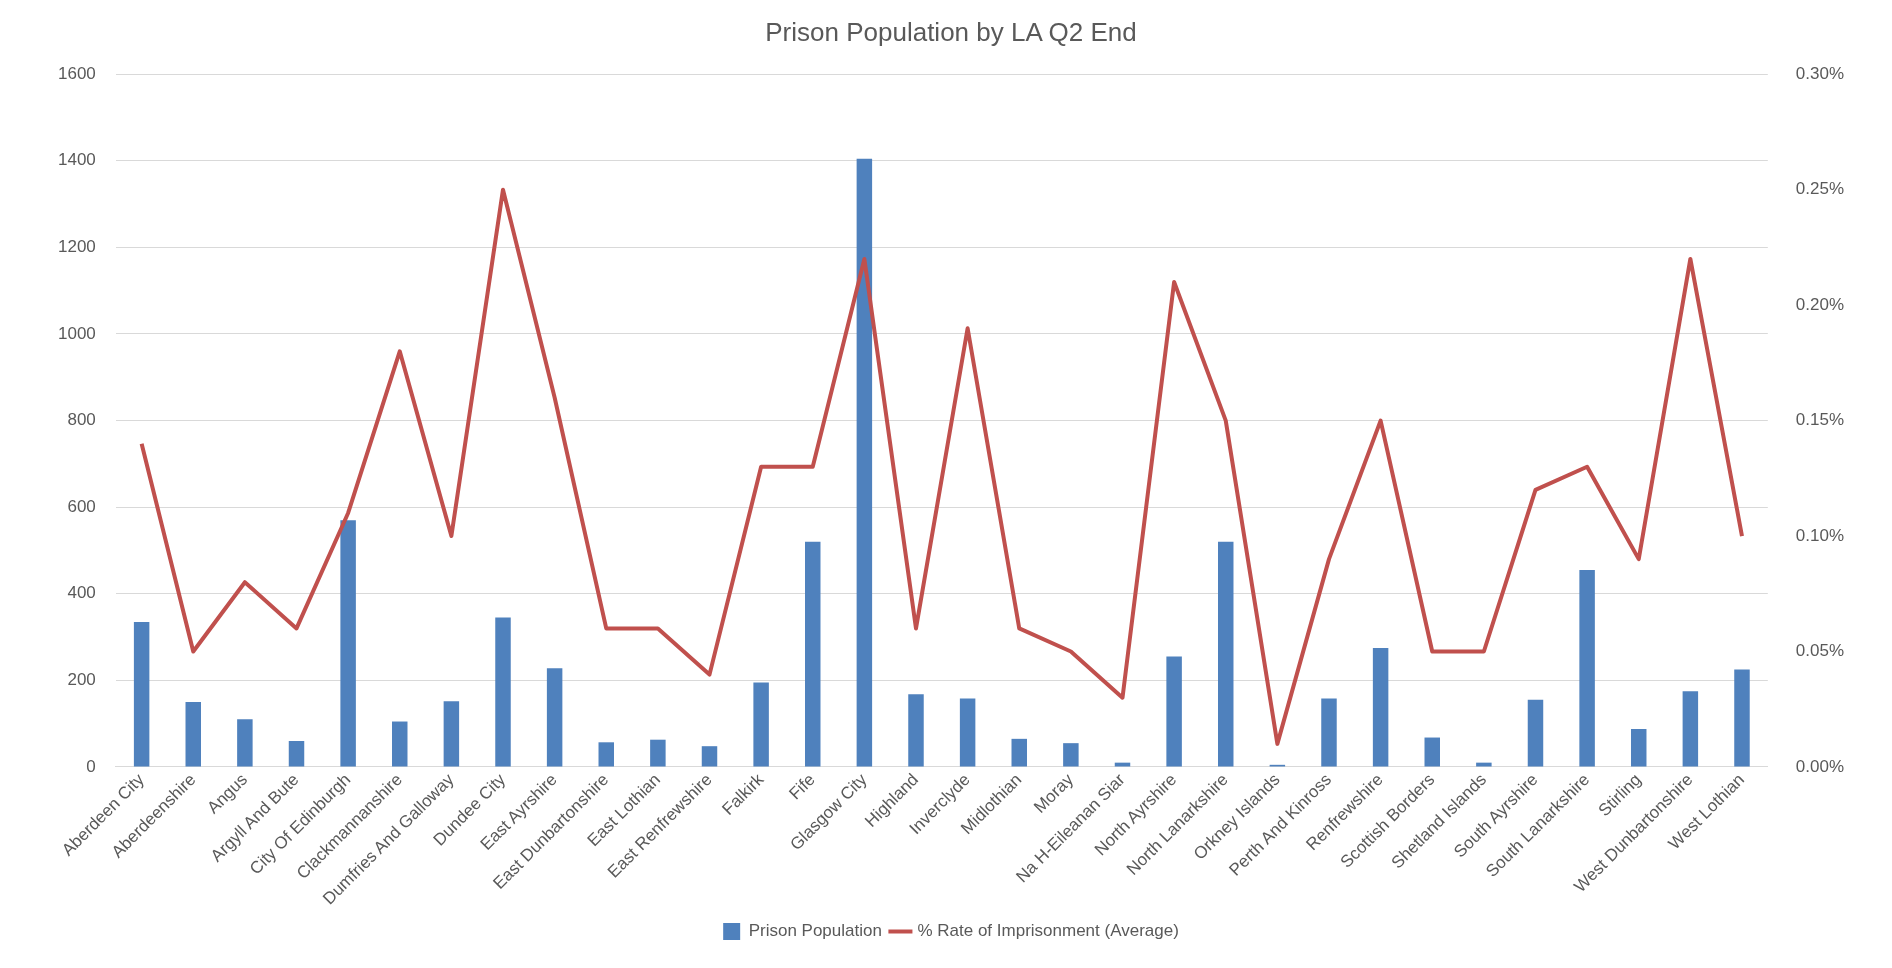 This screenshot has height=968, width=1892. Describe the element at coordinates (1819, 189) in the screenshot. I see `y2-tick-label: 0.25%` at that location.